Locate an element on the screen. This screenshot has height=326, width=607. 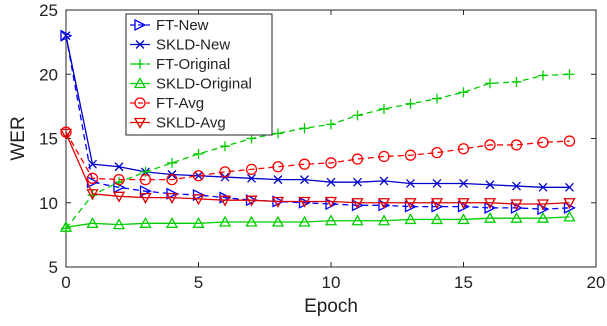
x-axis-label: Epoch is located at coordinates (331, 306).